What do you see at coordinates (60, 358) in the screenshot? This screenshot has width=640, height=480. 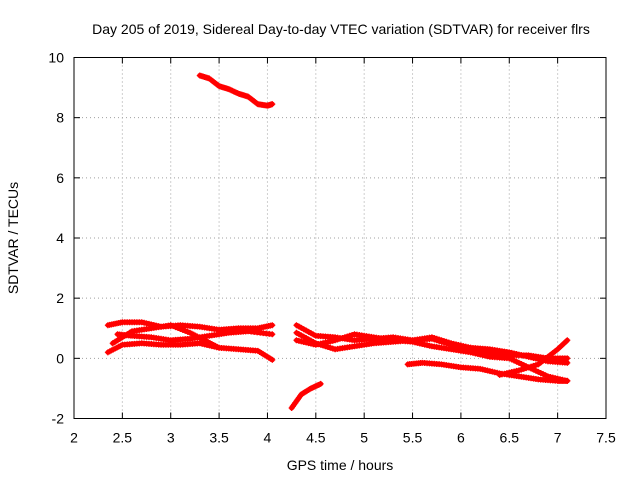 I see `y-tick-label: 0` at bounding box center [60, 358].